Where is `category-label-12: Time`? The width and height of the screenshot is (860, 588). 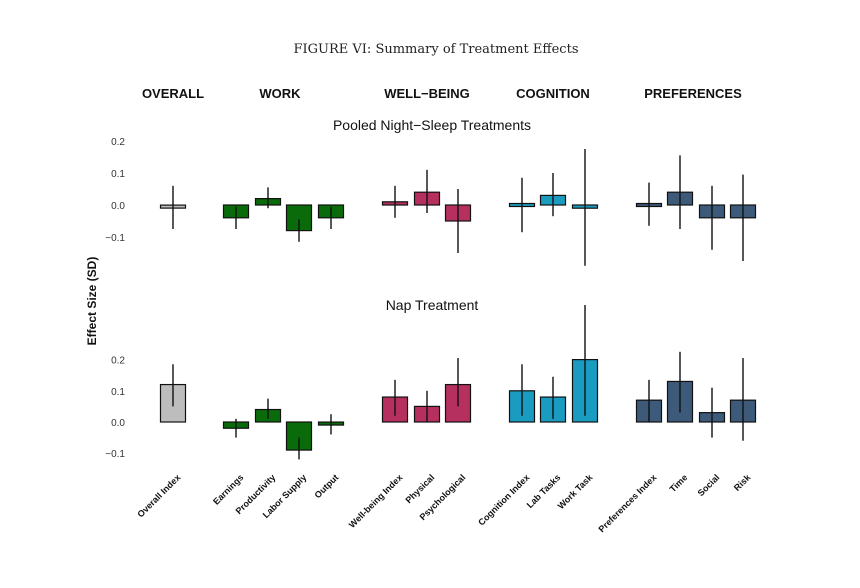 category-label-12: Time is located at coordinates (679, 483).